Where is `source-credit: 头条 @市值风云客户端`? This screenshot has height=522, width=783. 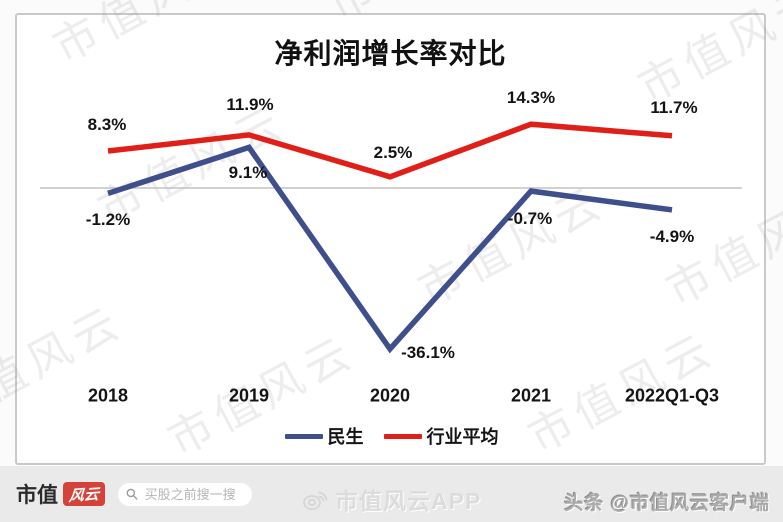
source-credit: 头条 @市值风云客户端 is located at coordinates (667, 503).